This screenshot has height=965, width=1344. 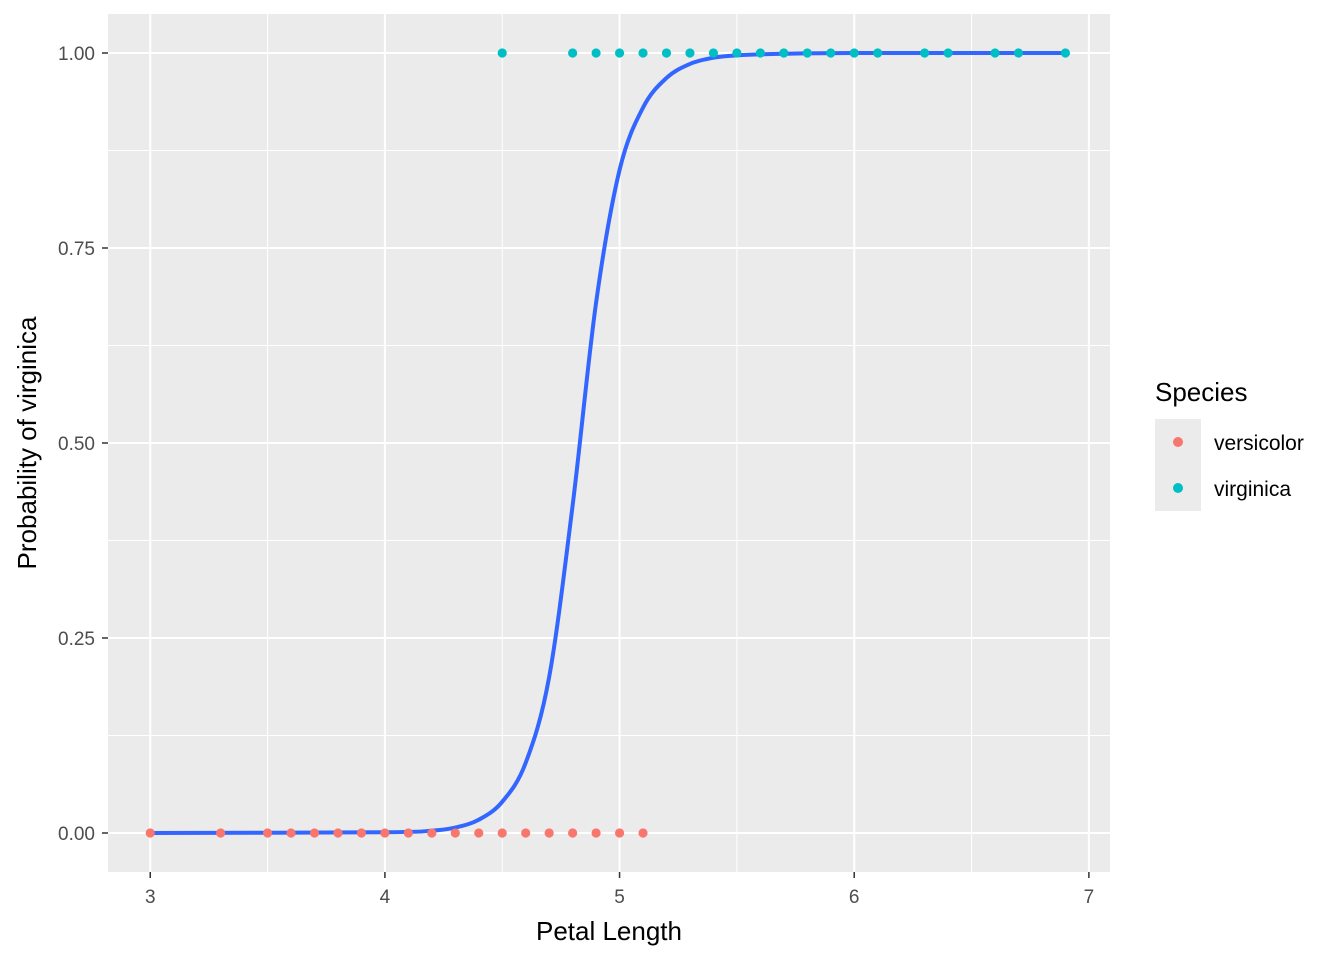 What do you see at coordinates (27, 442) in the screenshot?
I see `y-axis-title: Probability of virginica` at bounding box center [27, 442].